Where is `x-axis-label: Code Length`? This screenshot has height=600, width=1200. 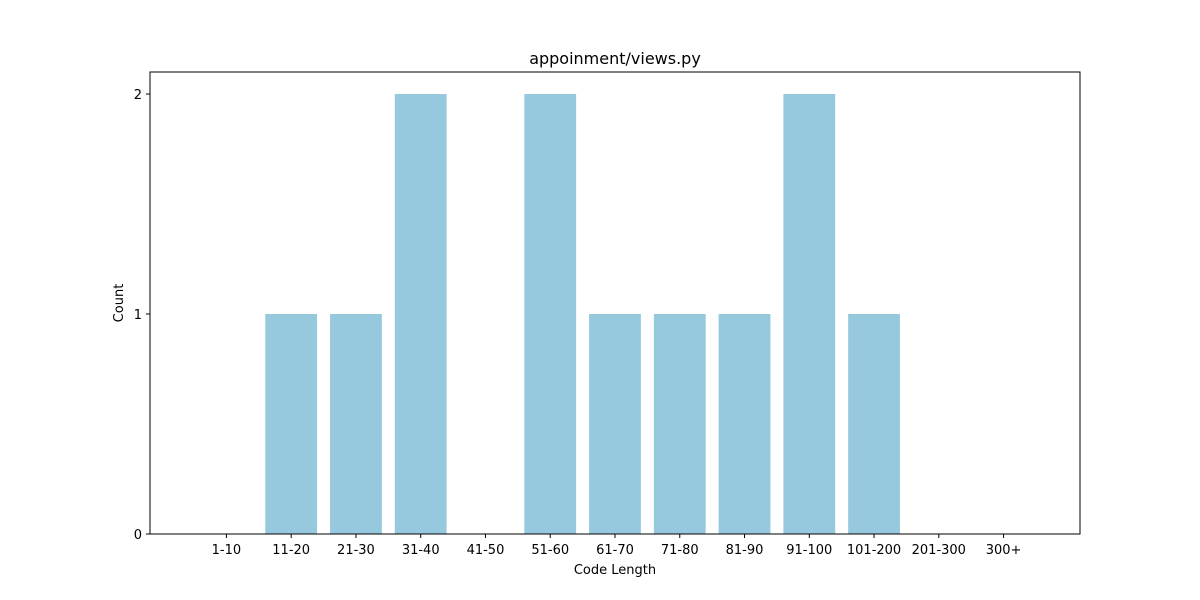
x-axis-label: Code Length is located at coordinates (615, 570).